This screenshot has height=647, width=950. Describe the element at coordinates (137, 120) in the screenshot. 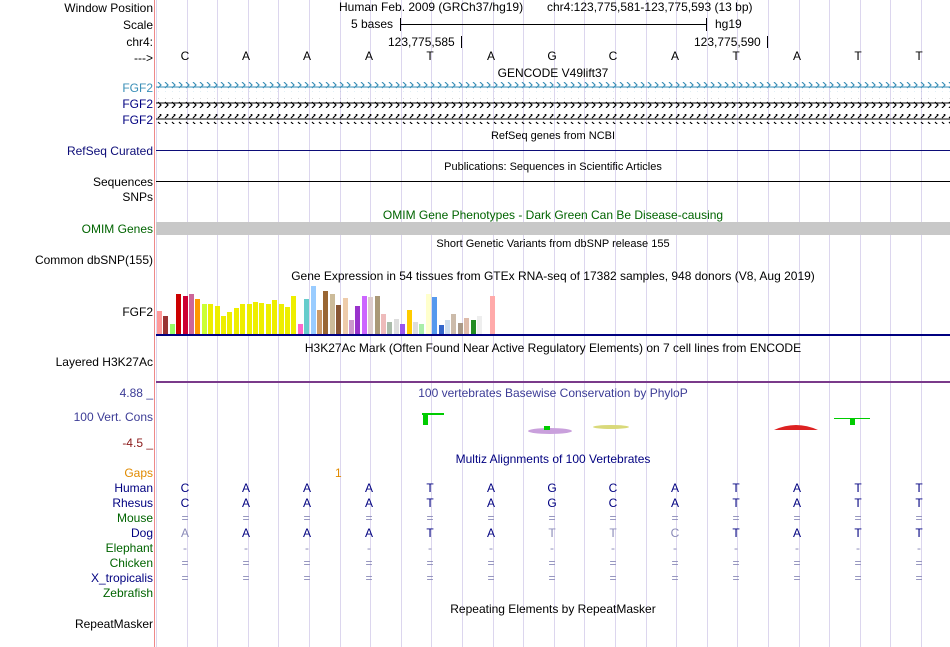

I see `gencode-gene-3: FGF2` at that location.